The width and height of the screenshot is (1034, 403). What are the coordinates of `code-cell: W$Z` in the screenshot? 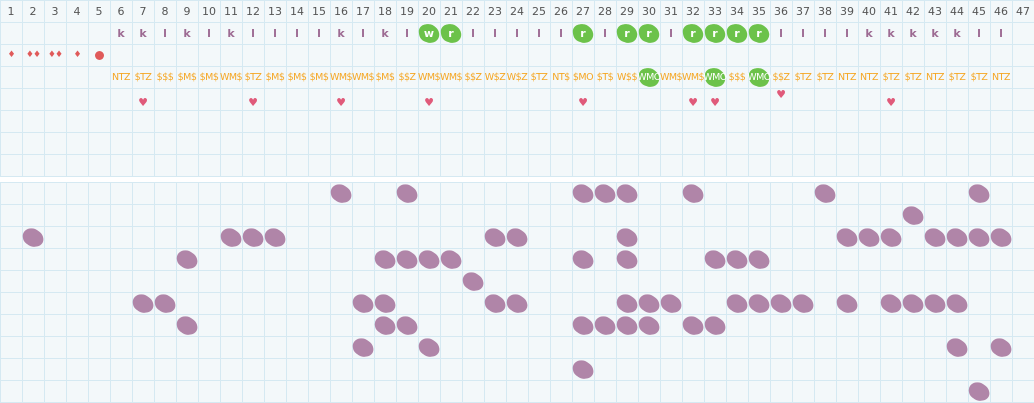 It's located at (495, 77).